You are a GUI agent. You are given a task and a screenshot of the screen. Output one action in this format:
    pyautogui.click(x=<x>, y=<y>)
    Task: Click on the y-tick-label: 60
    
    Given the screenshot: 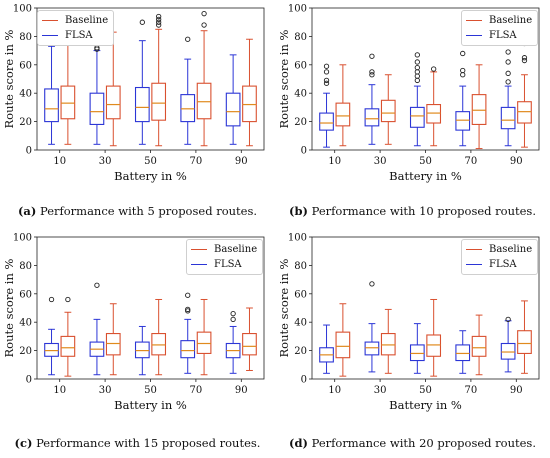 What is the action you would take?
    pyautogui.click(x=25, y=65)
    